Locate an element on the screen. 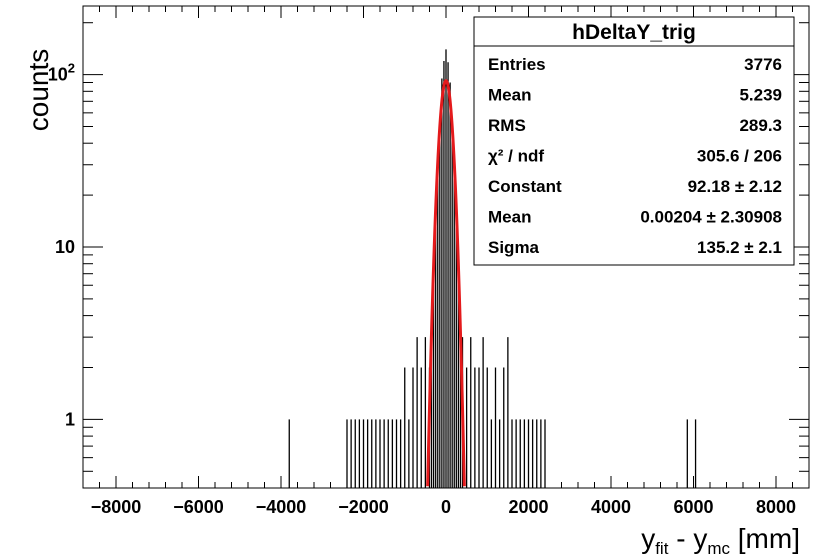 The image size is (822, 557). gaussian-fit-curve is located at coordinates (446, 283).